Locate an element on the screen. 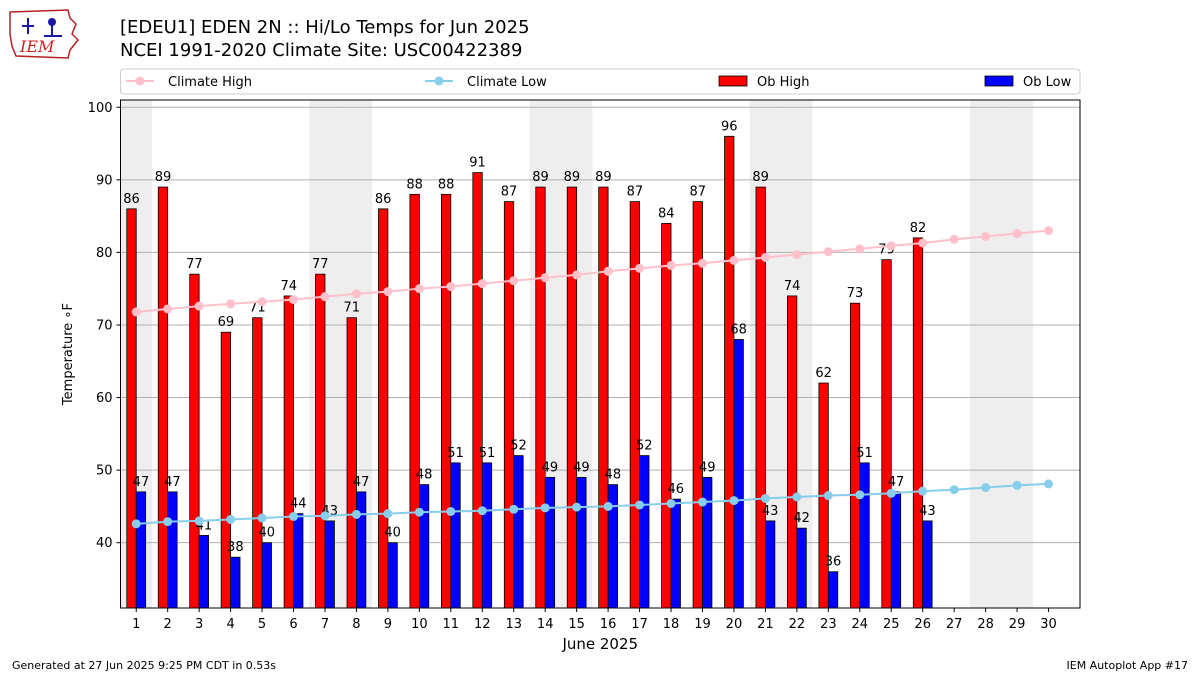 The image size is (1200, 675). ob-high-value-label: 82 is located at coordinates (918, 228).